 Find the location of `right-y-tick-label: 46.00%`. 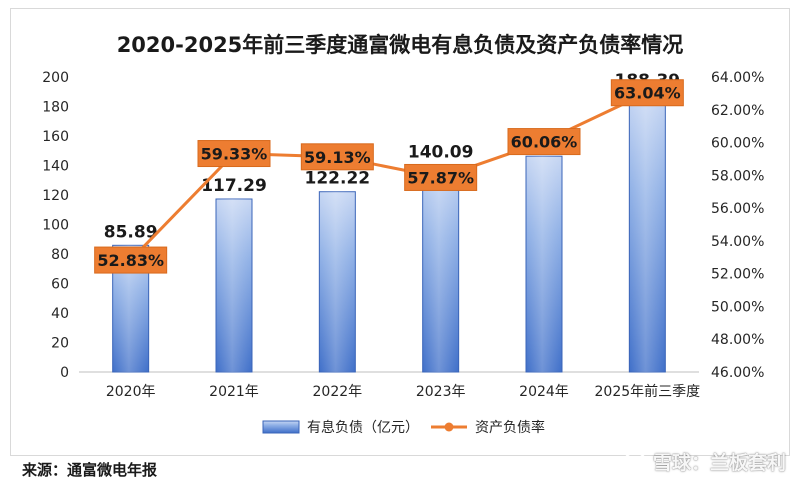

right-y-tick-label: 46.00% is located at coordinates (737, 373).